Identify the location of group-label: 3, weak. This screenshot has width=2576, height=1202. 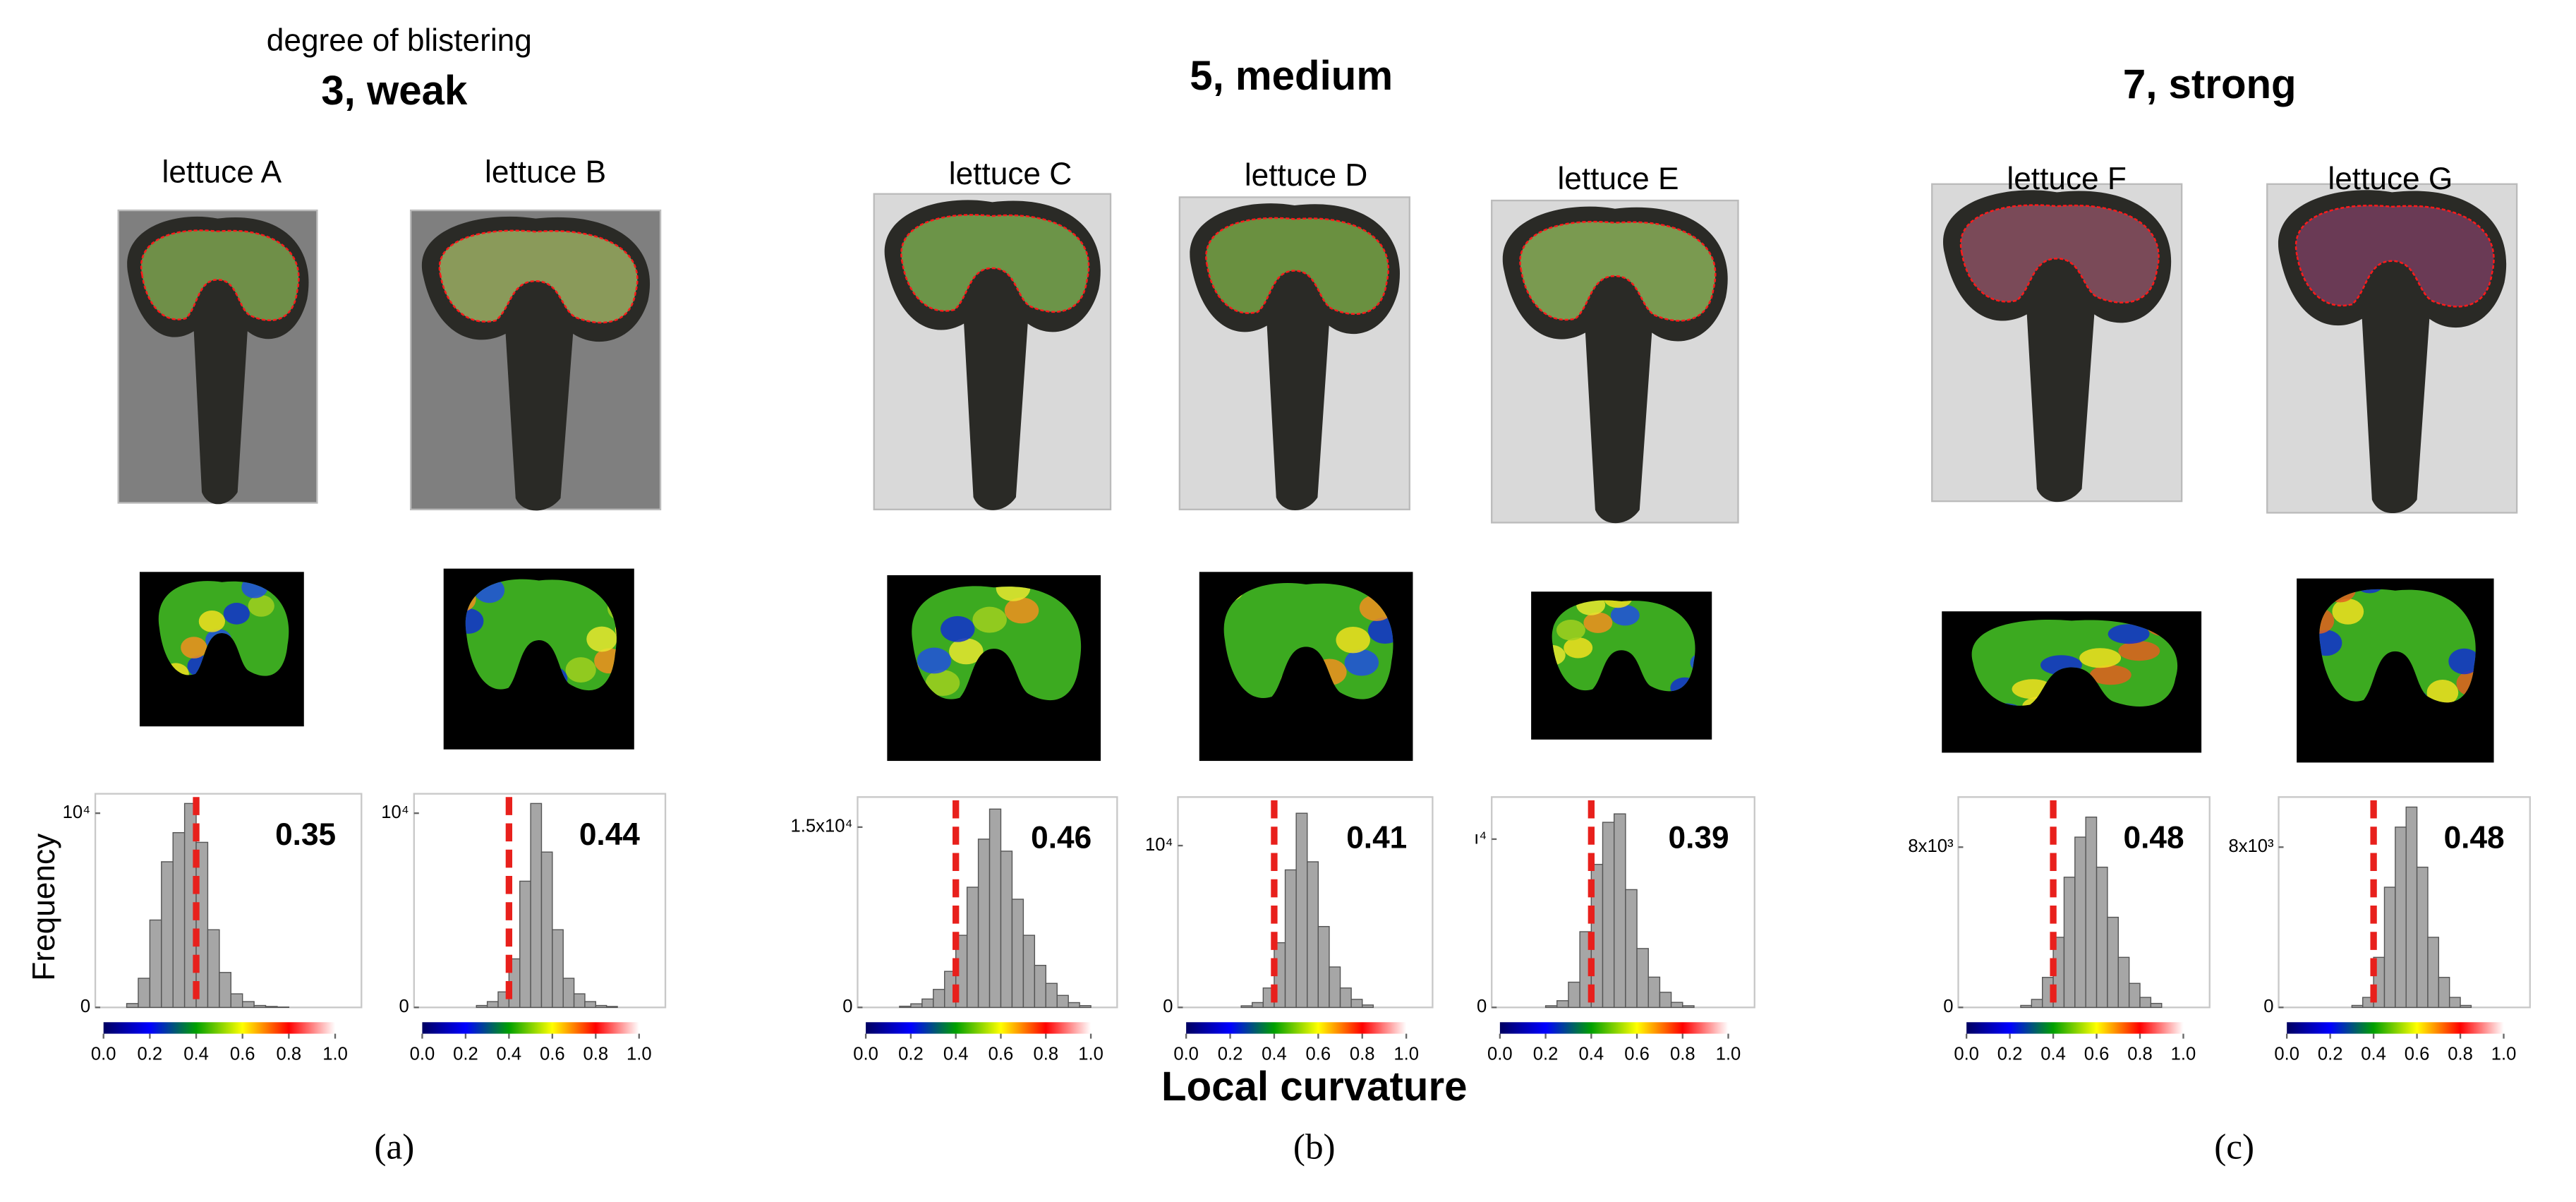
(395, 91).